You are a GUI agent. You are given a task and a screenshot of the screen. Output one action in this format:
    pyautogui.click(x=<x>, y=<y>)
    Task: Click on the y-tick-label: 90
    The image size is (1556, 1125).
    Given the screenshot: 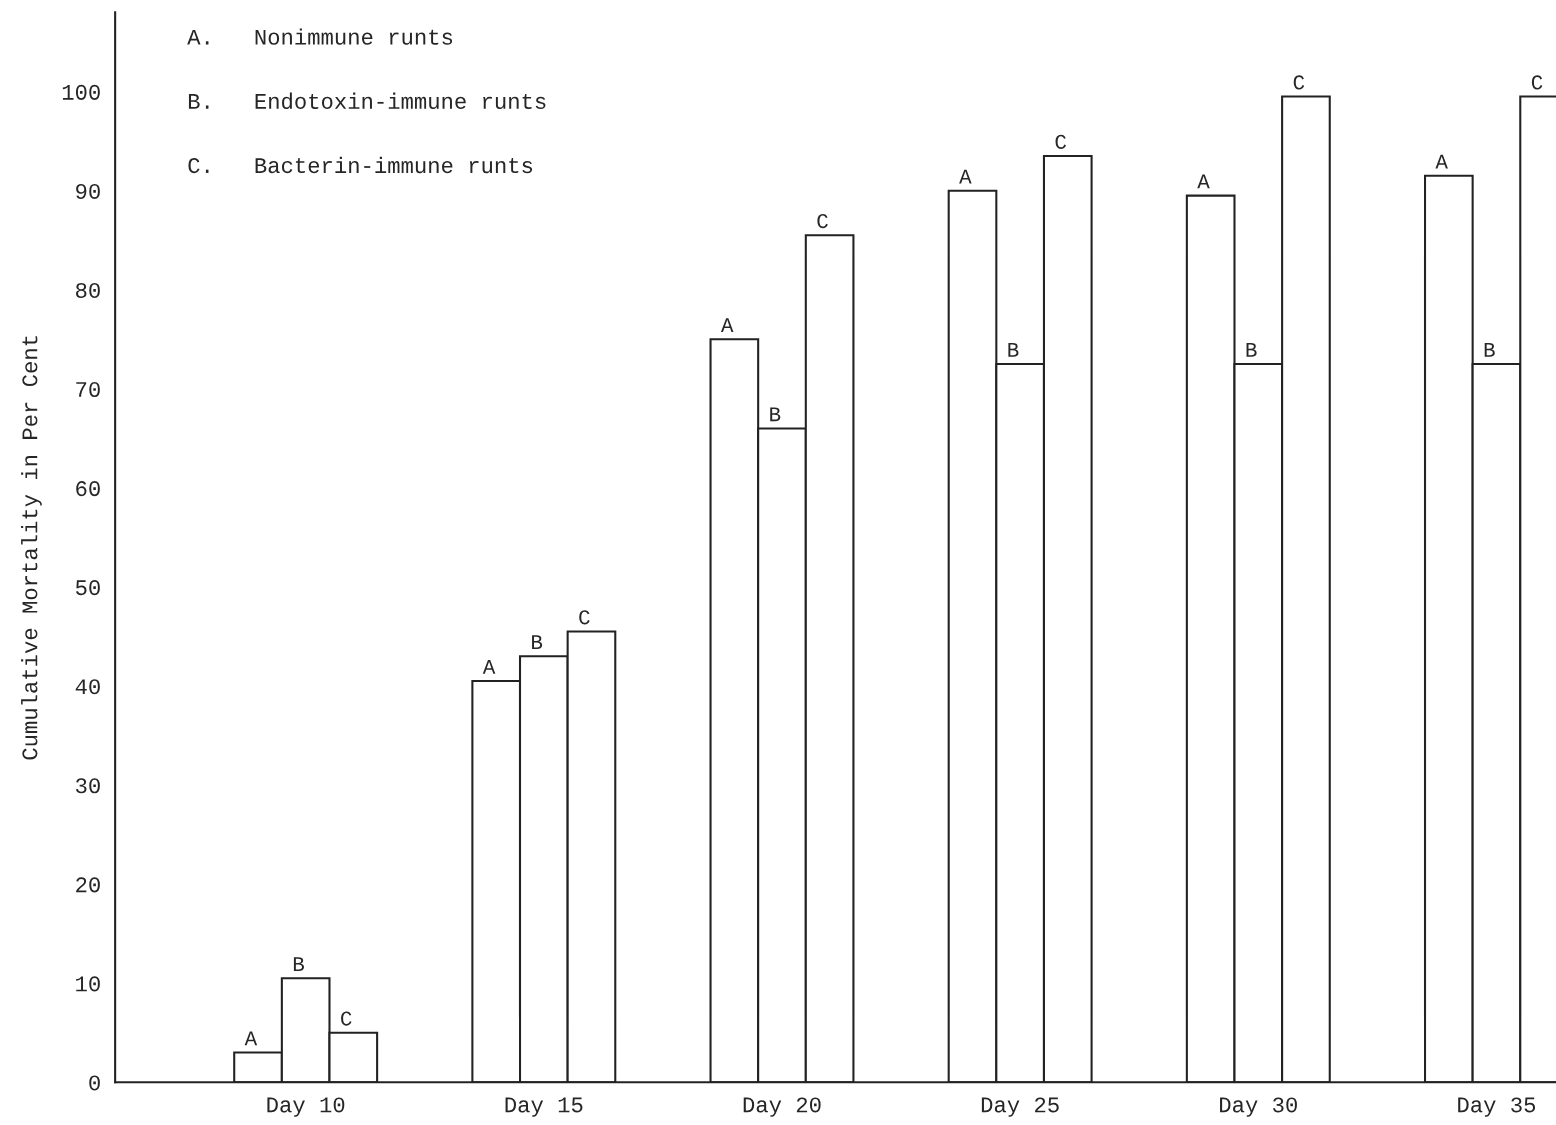 What is the action you would take?
    pyautogui.click(x=88, y=191)
    